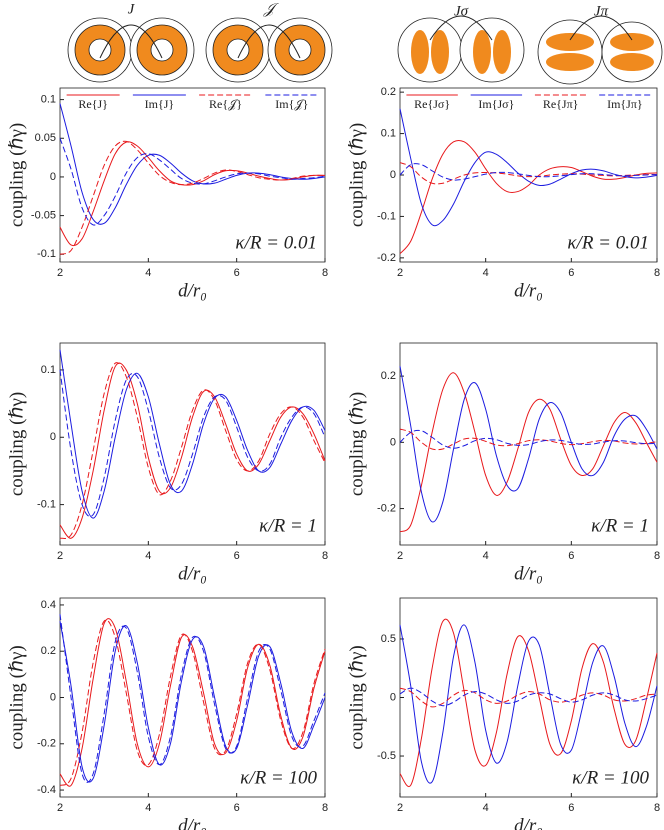  I want to click on legend-label: Im{Jπ}, so click(625, 104).